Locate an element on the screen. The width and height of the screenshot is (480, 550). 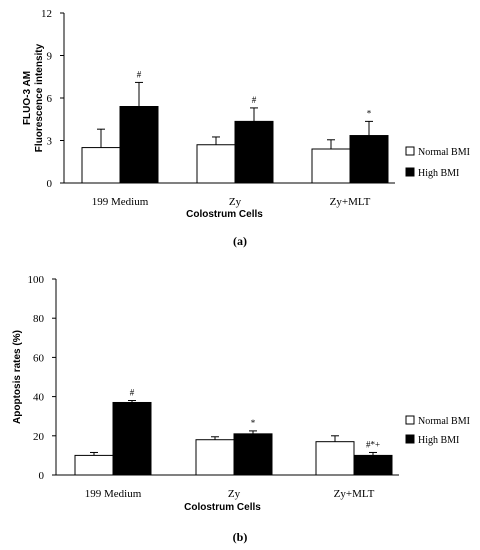
chart1-y-axis-title: Fluorescence intensity is located at coordinates (39, 97).